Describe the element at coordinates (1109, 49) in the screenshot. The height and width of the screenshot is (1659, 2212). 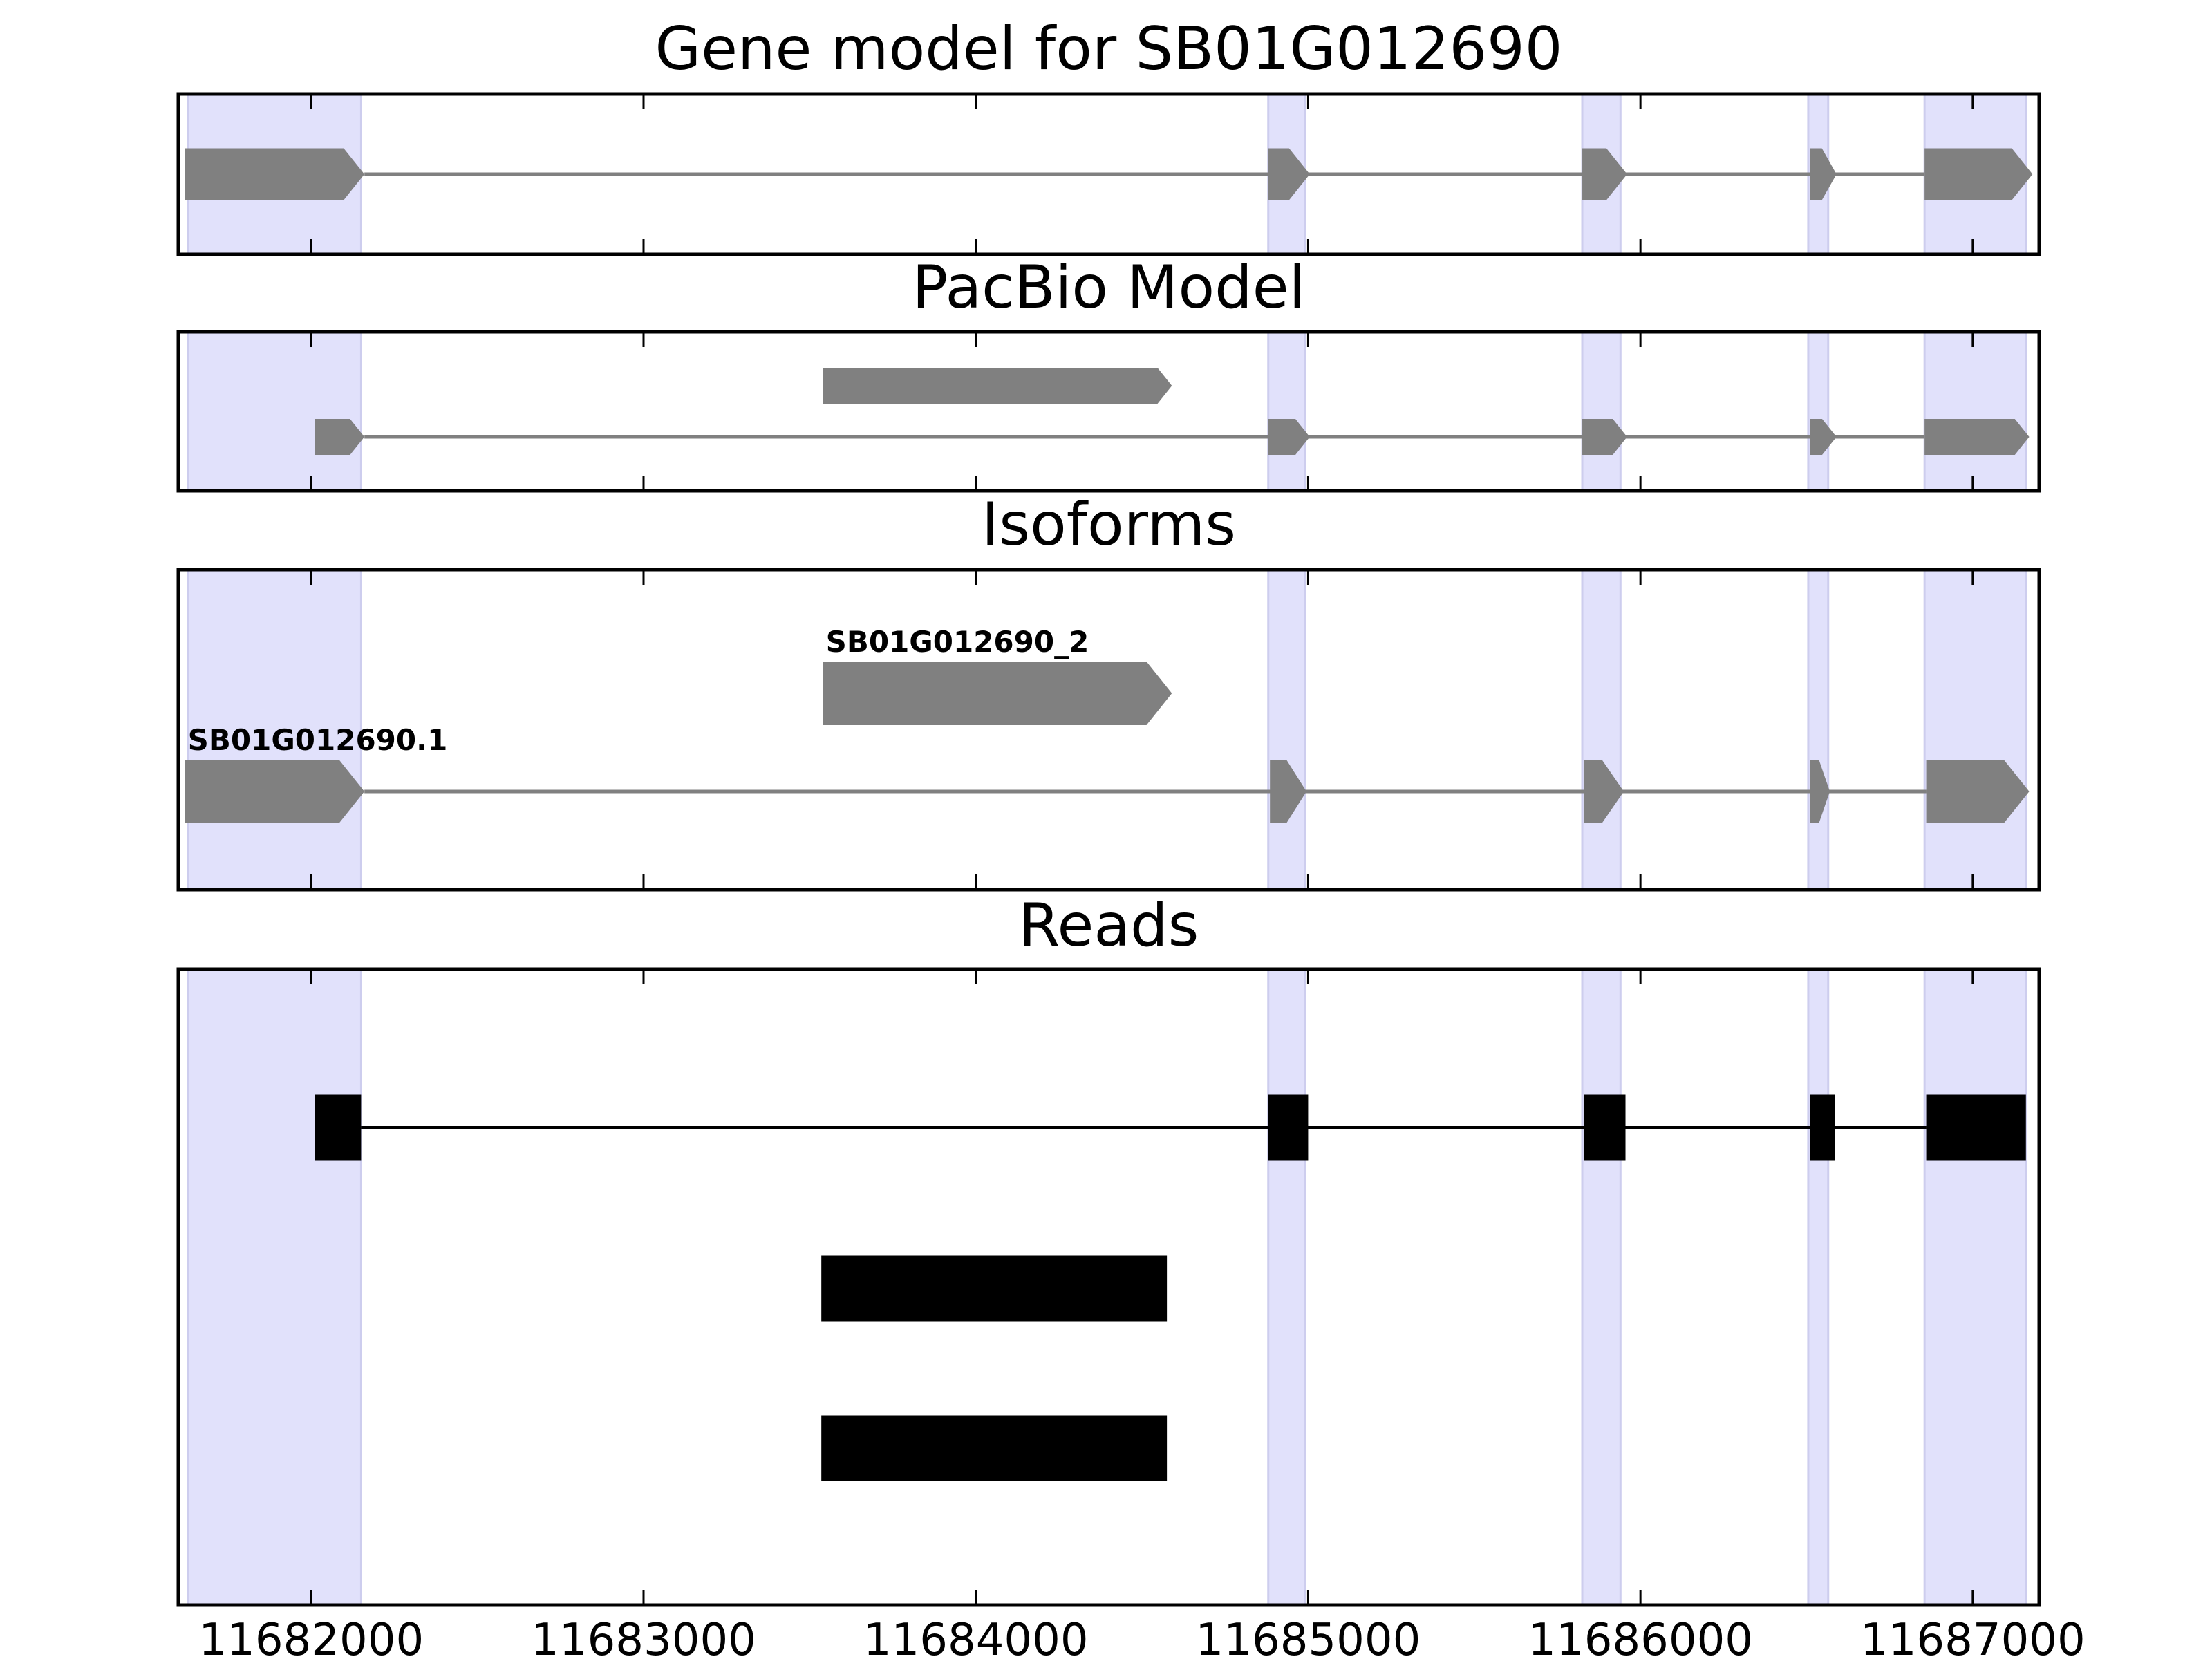
I see `panel-title: Gene model for SB01G012690` at that location.